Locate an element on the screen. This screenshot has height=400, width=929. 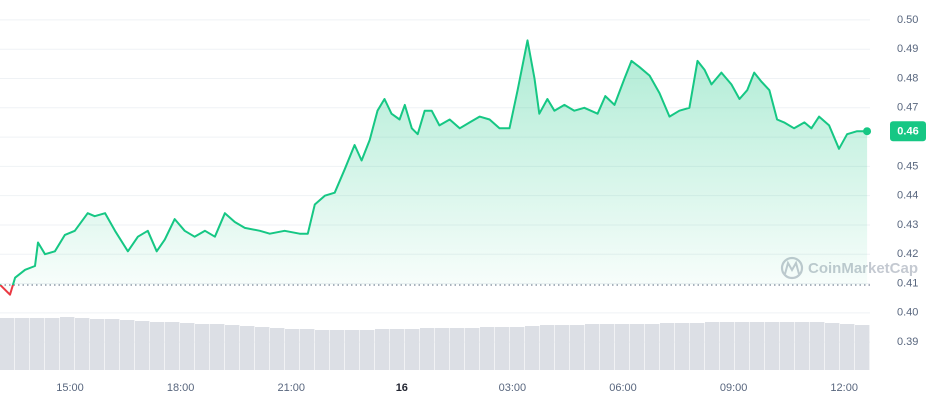
x-tick-label: 12:00 is located at coordinates (844, 388).